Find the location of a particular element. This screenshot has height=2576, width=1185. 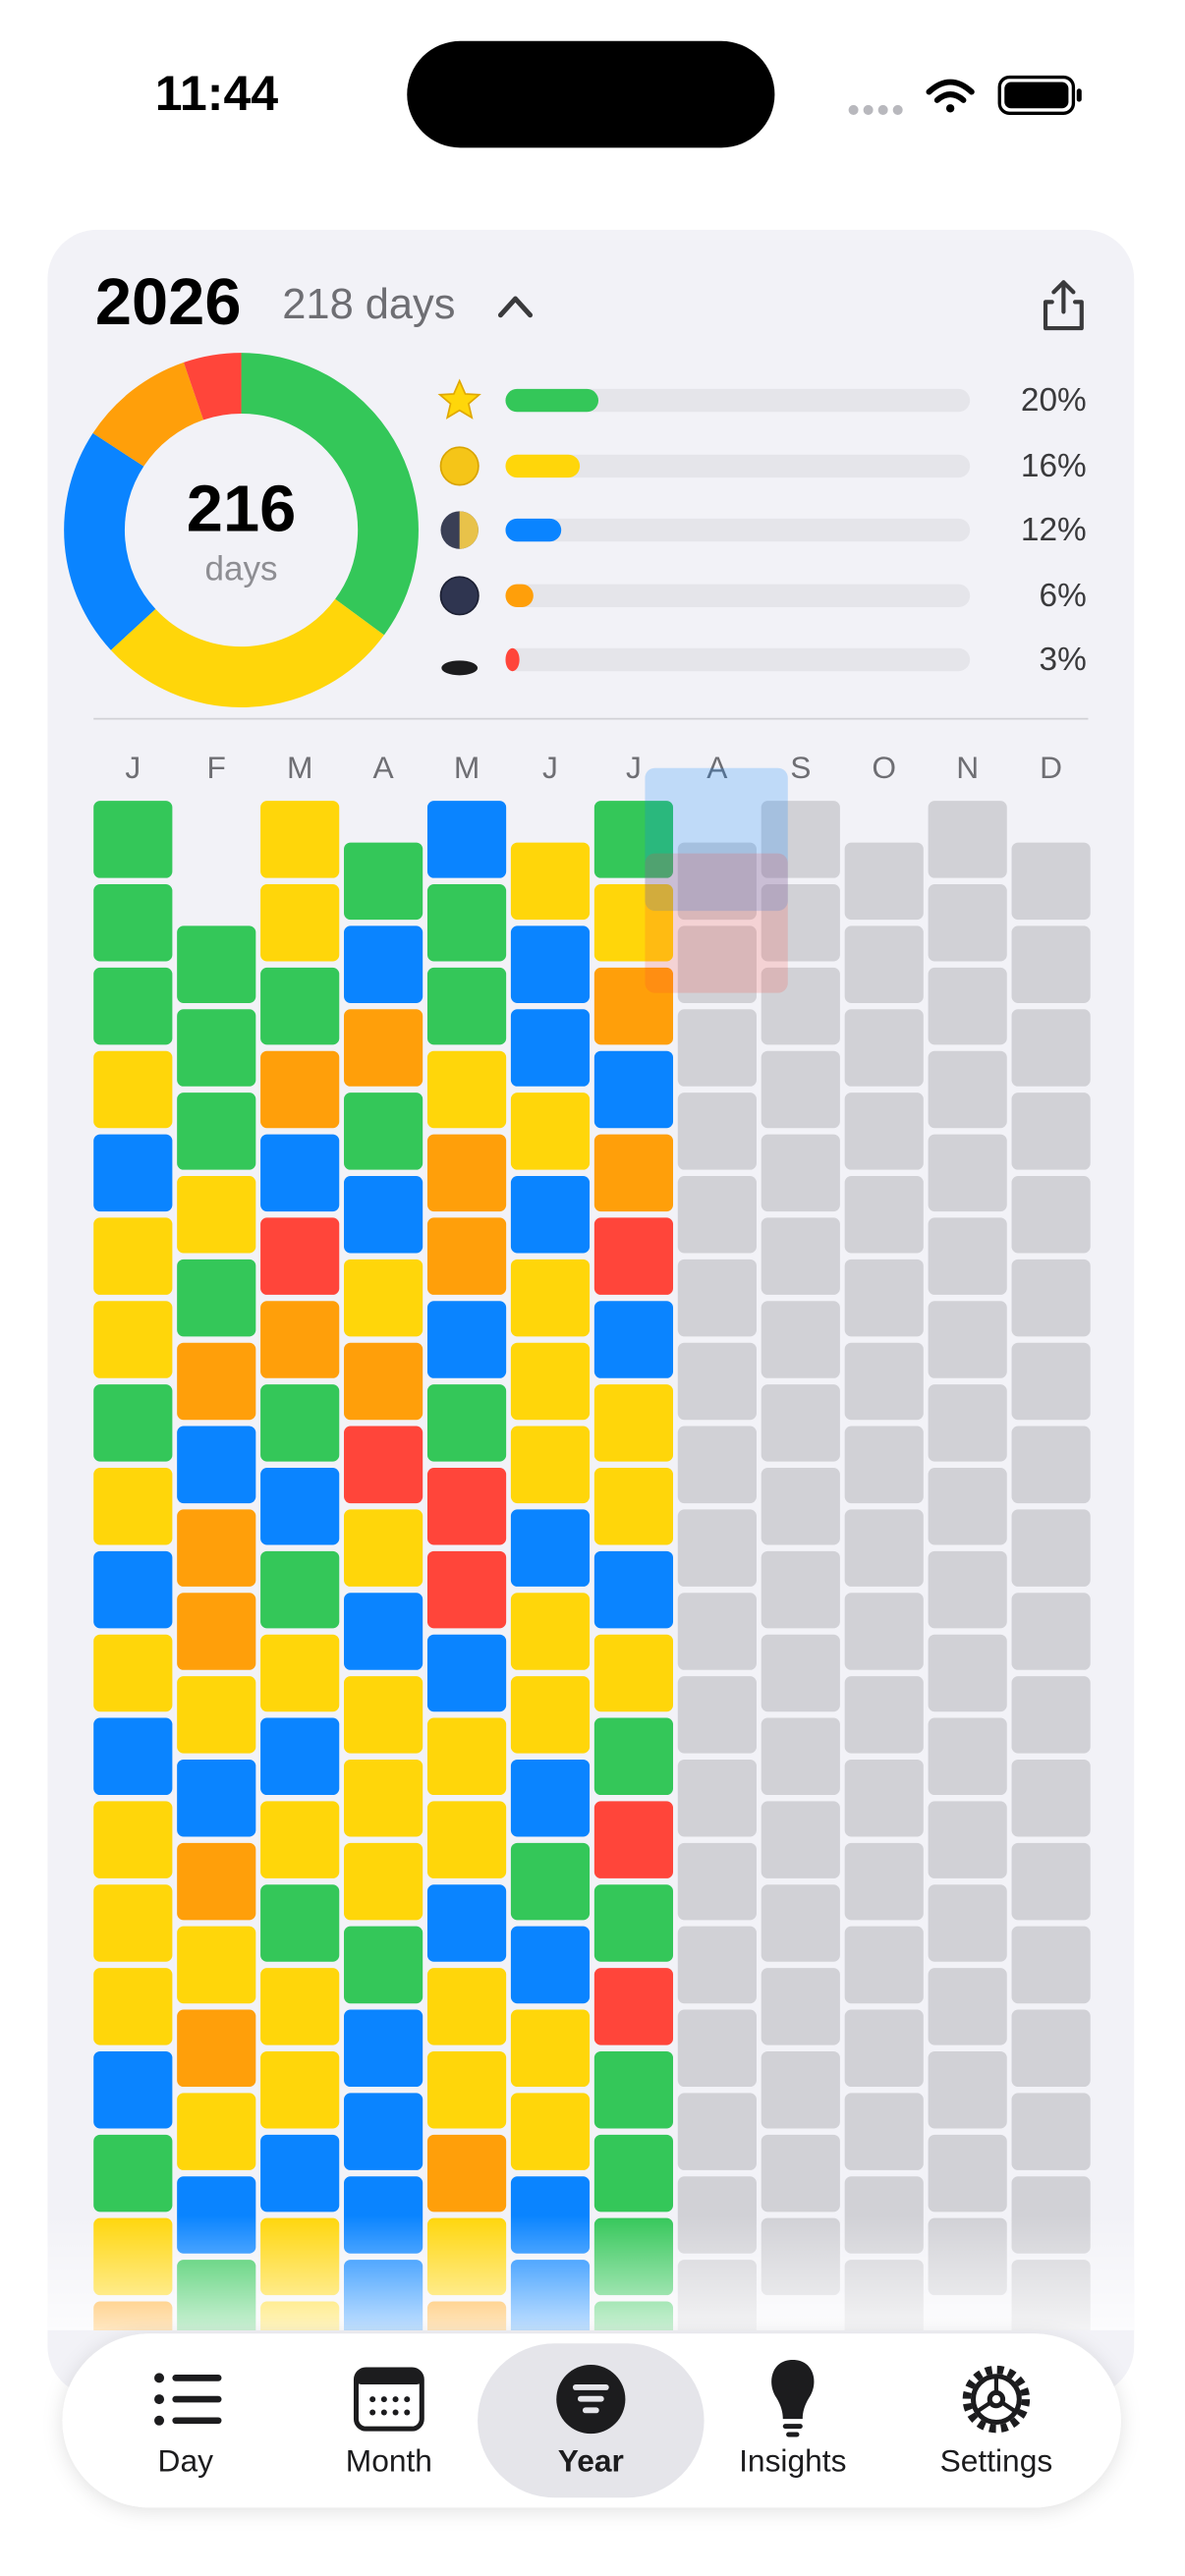

tab-label: Year is located at coordinates (591, 2461).